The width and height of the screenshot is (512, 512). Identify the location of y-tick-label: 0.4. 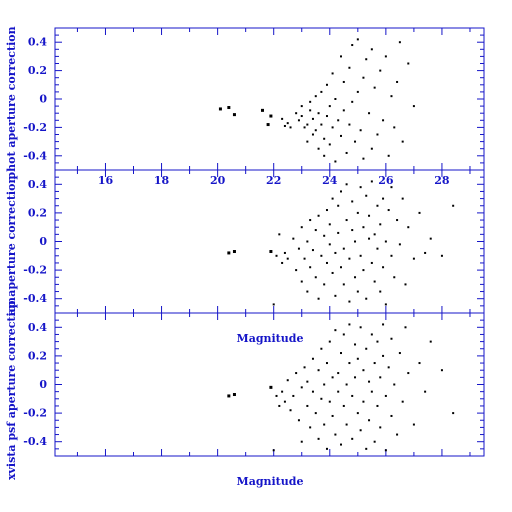
(37, 327).